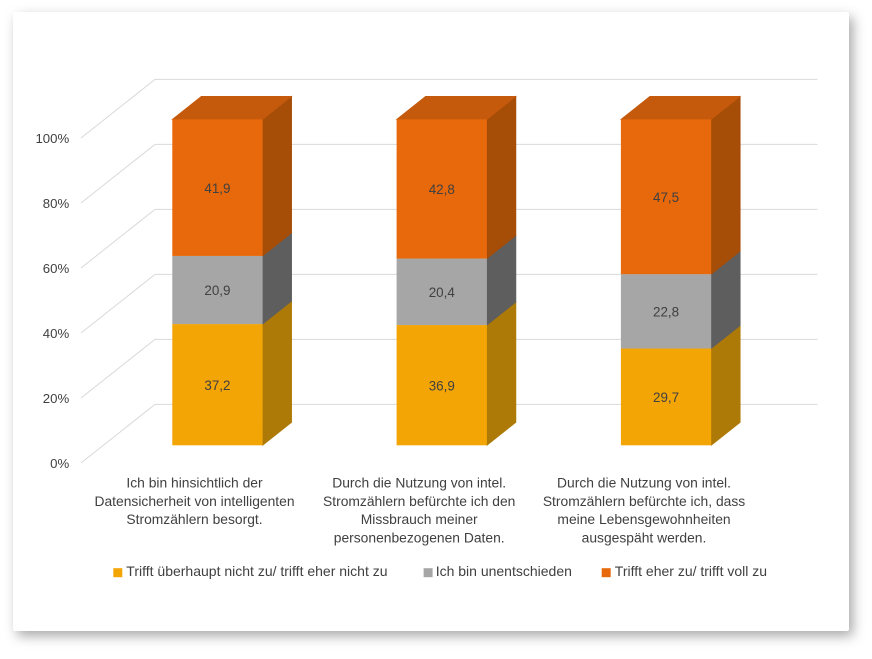 This screenshot has height=659, width=872. What do you see at coordinates (666, 197) in the screenshot?
I see `svg-text: 47,5` at bounding box center [666, 197].